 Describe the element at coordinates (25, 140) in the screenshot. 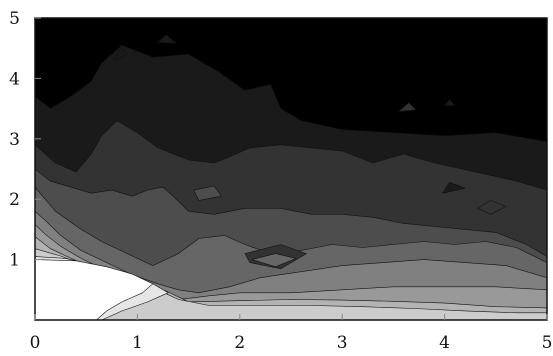

I see `y-axis-ticks: 1 2 3 4 5` at that location.